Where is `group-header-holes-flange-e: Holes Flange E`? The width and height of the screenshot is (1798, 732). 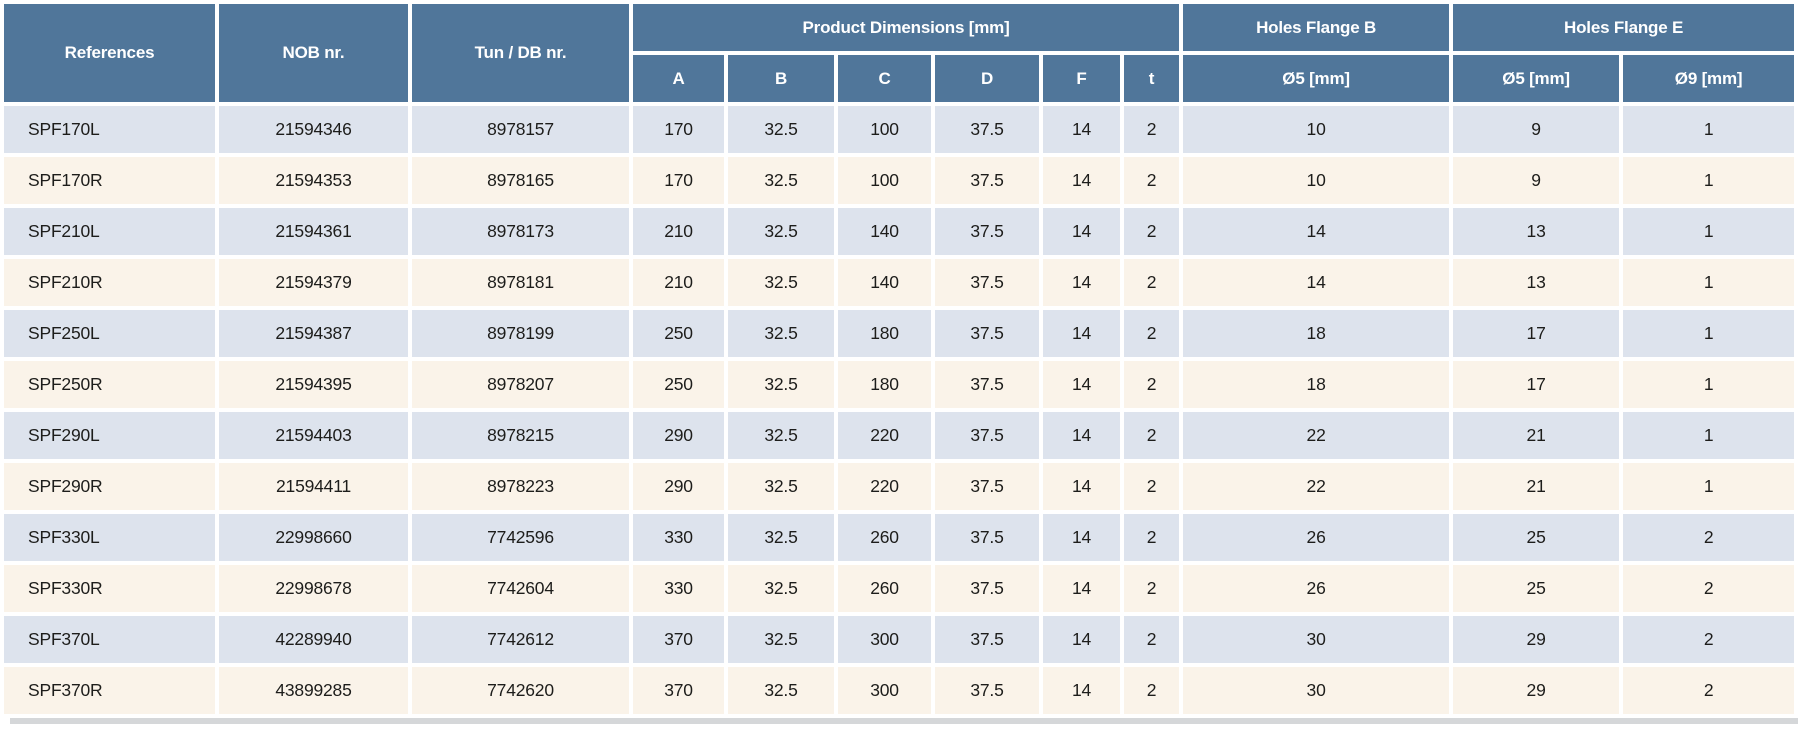 group-header-holes-flange-e: Holes Flange E is located at coordinates (1624, 27).